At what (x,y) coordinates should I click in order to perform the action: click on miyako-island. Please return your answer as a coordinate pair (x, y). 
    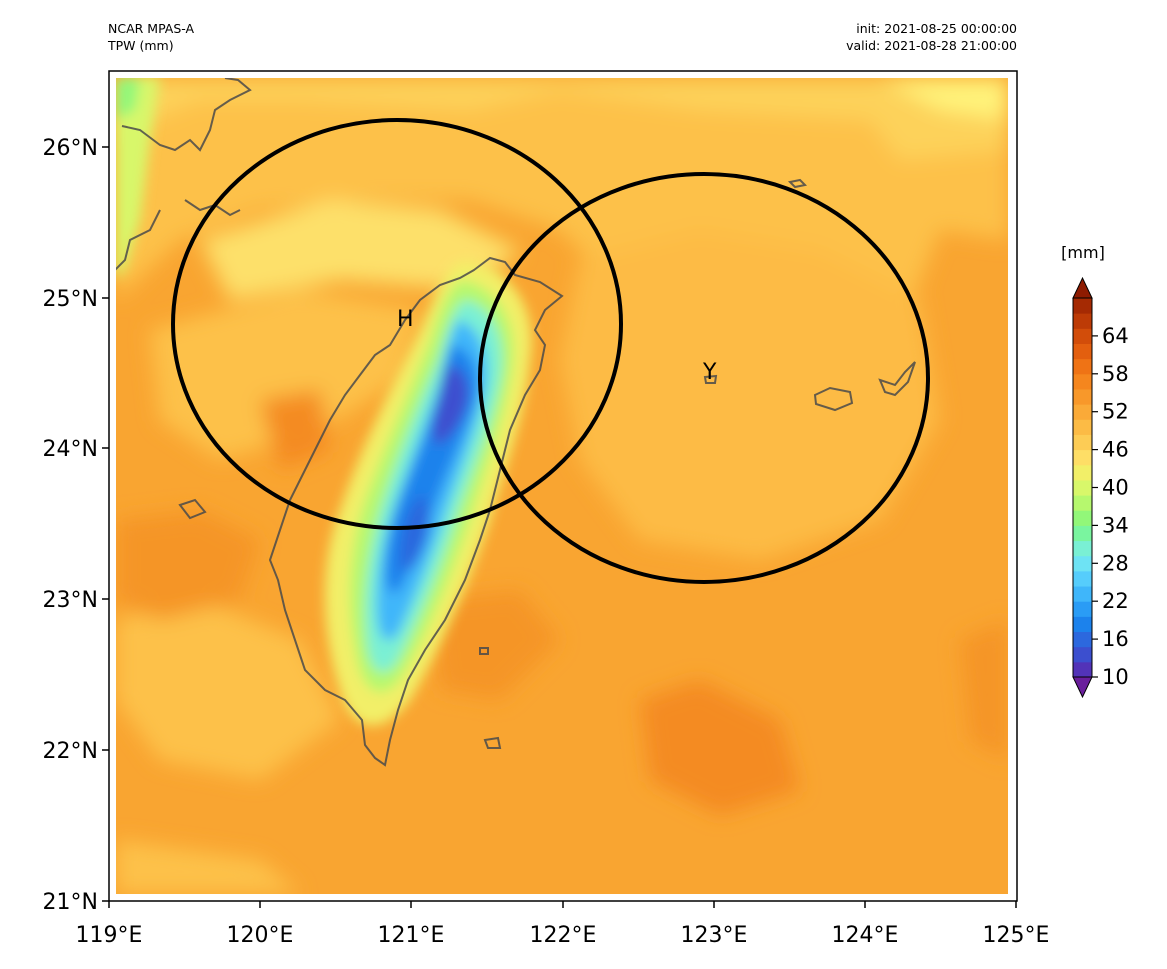
    Looking at the image, I should click on (897, 379).